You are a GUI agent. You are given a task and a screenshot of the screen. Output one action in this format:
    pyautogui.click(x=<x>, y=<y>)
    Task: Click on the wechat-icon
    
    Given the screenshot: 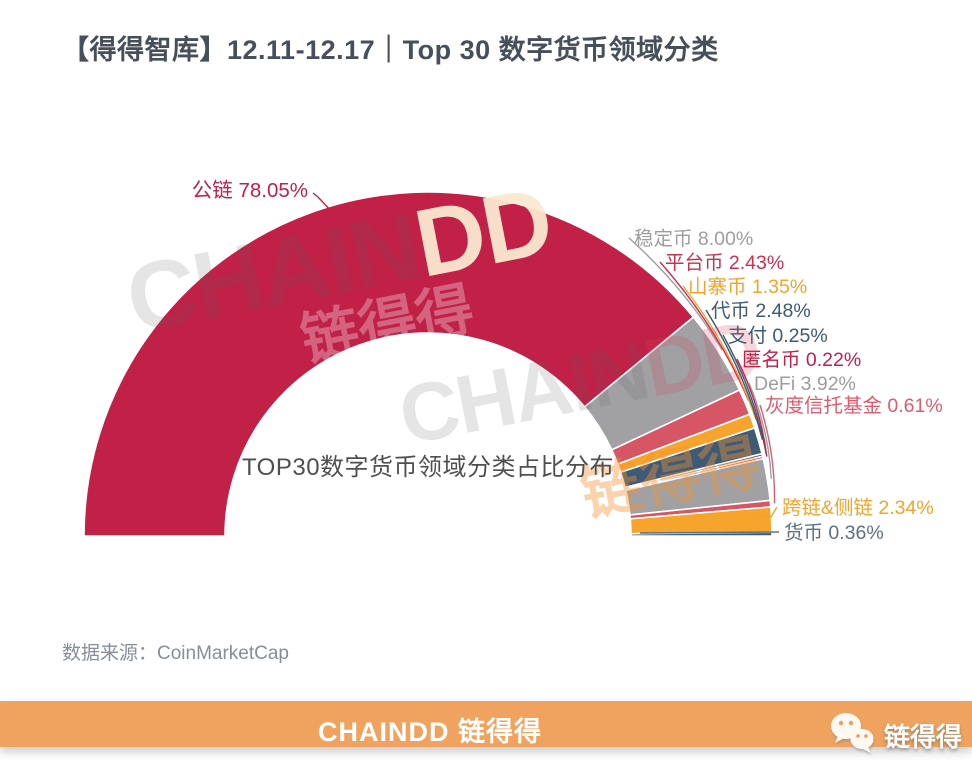 What is the action you would take?
    pyautogui.click(x=853, y=735)
    